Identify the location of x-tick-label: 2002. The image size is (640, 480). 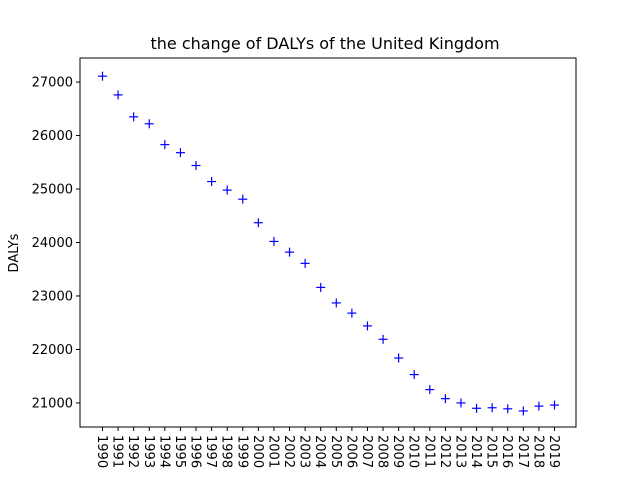
(288, 451).